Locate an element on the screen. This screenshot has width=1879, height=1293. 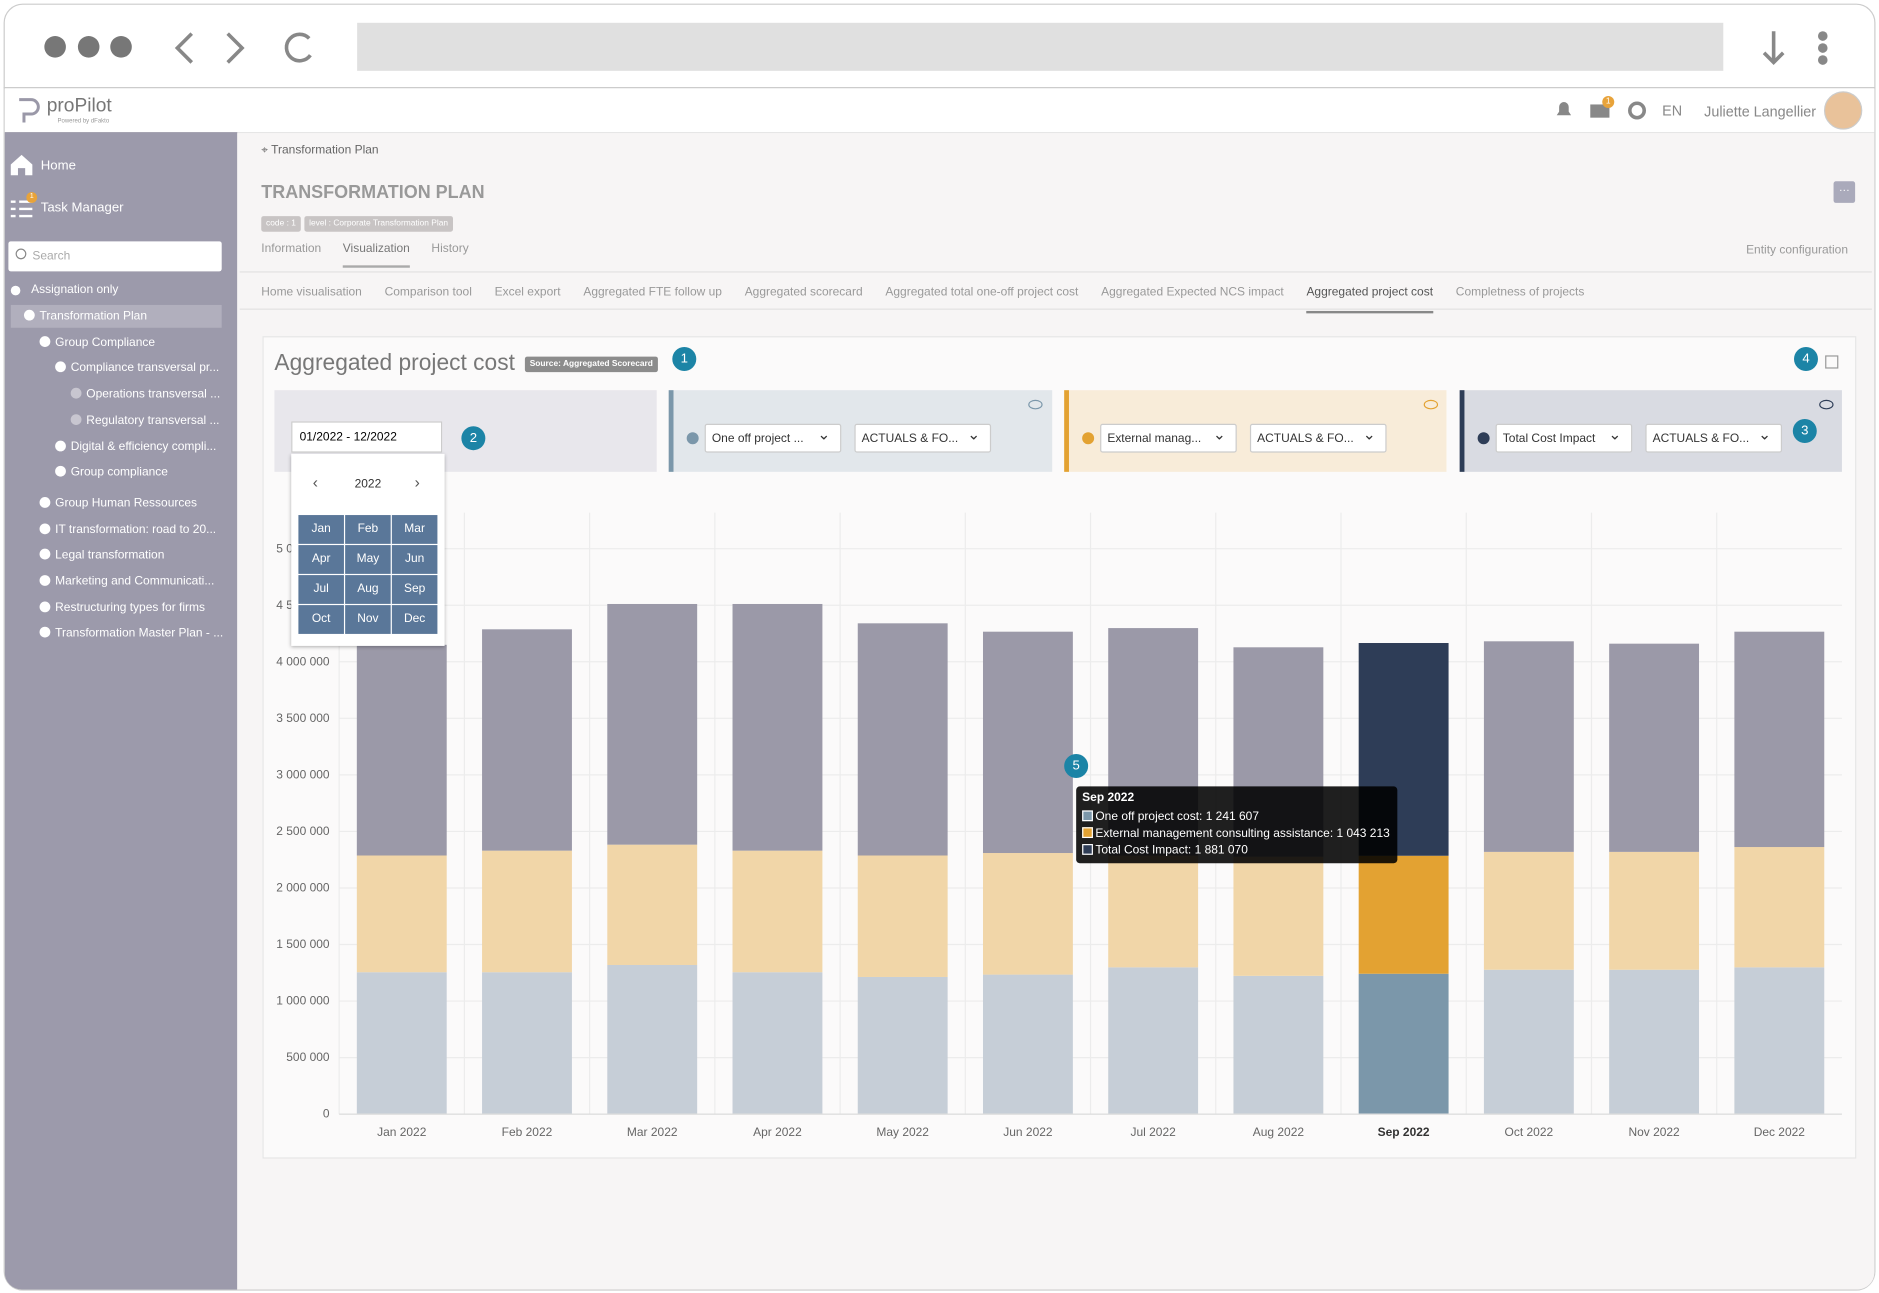
subtab: Home visualisation is located at coordinates (311, 292).